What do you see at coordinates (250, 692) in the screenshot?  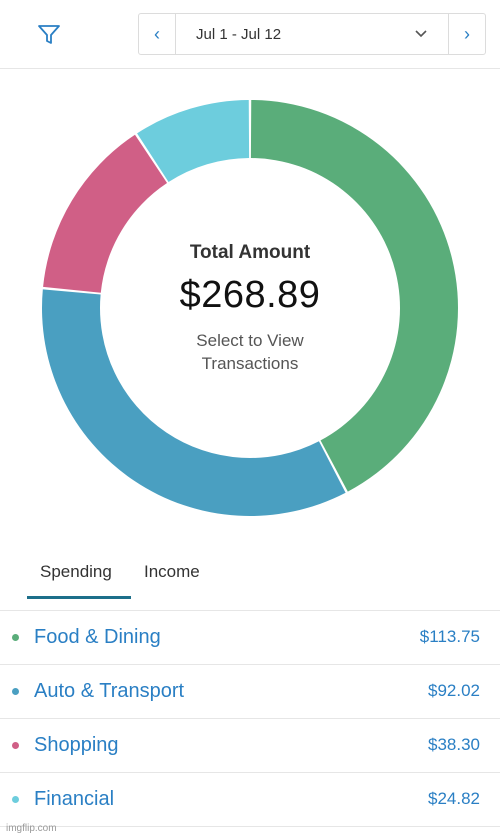 I see `category-row-auto-transport: Auto & Transport $92.02` at bounding box center [250, 692].